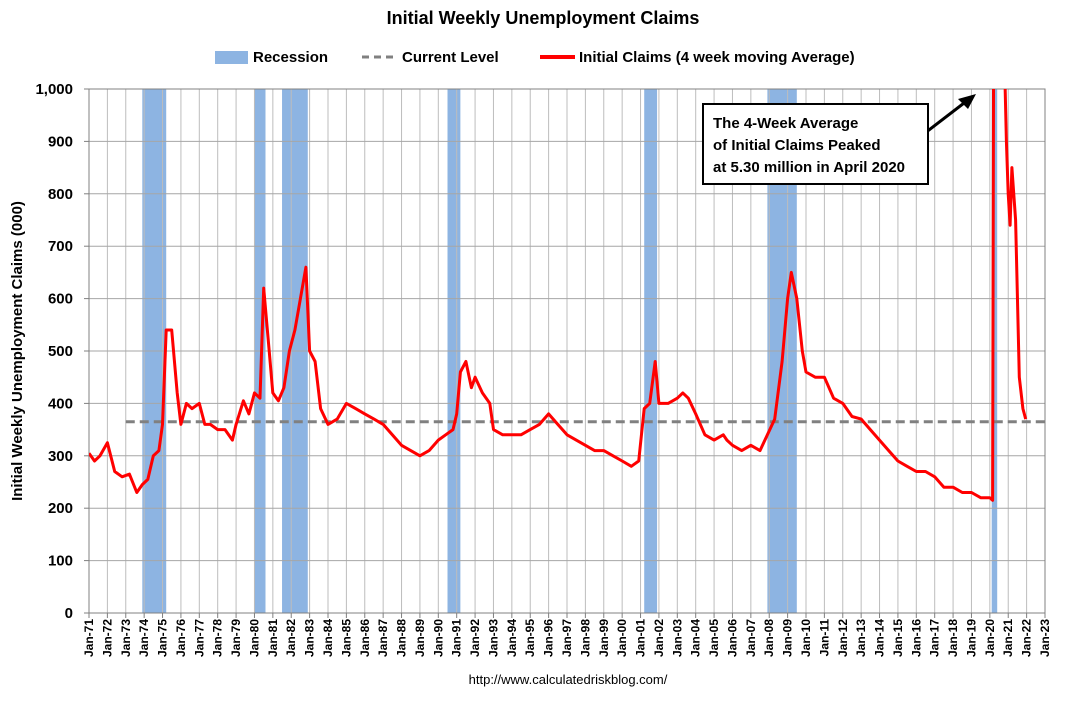 Image resolution: width=1076 pixels, height=707 pixels. I want to click on annotation-box, so click(815, 144).